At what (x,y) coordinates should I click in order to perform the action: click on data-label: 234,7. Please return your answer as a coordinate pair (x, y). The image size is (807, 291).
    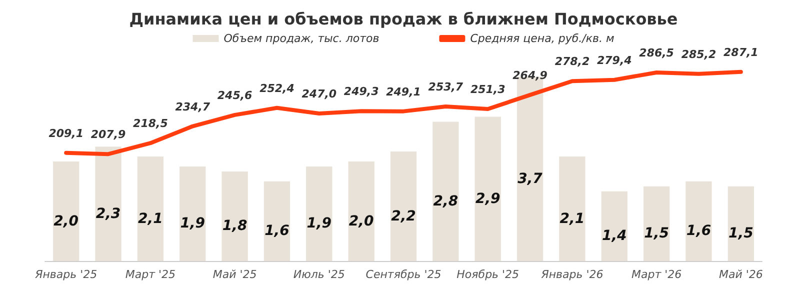
    Looking at the image, I should click on (192, 107).